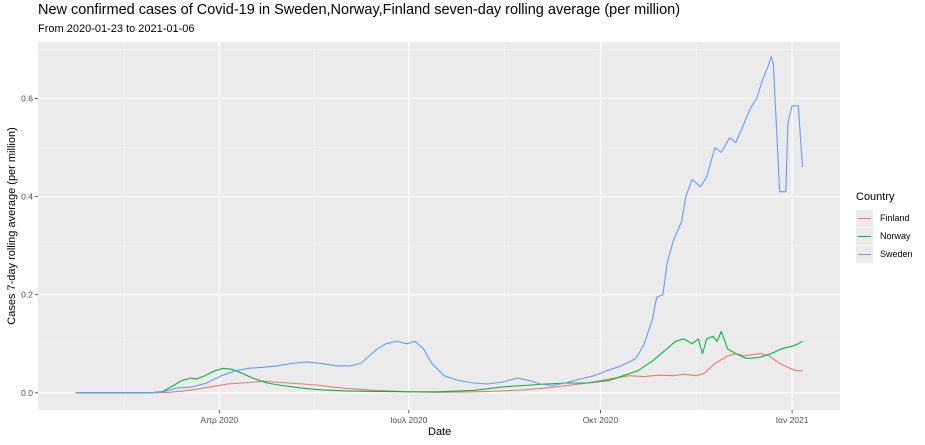 The width and height of the screenshot is (925, 445). I want to click on legend-swatch-sweden, so click(864, 254).